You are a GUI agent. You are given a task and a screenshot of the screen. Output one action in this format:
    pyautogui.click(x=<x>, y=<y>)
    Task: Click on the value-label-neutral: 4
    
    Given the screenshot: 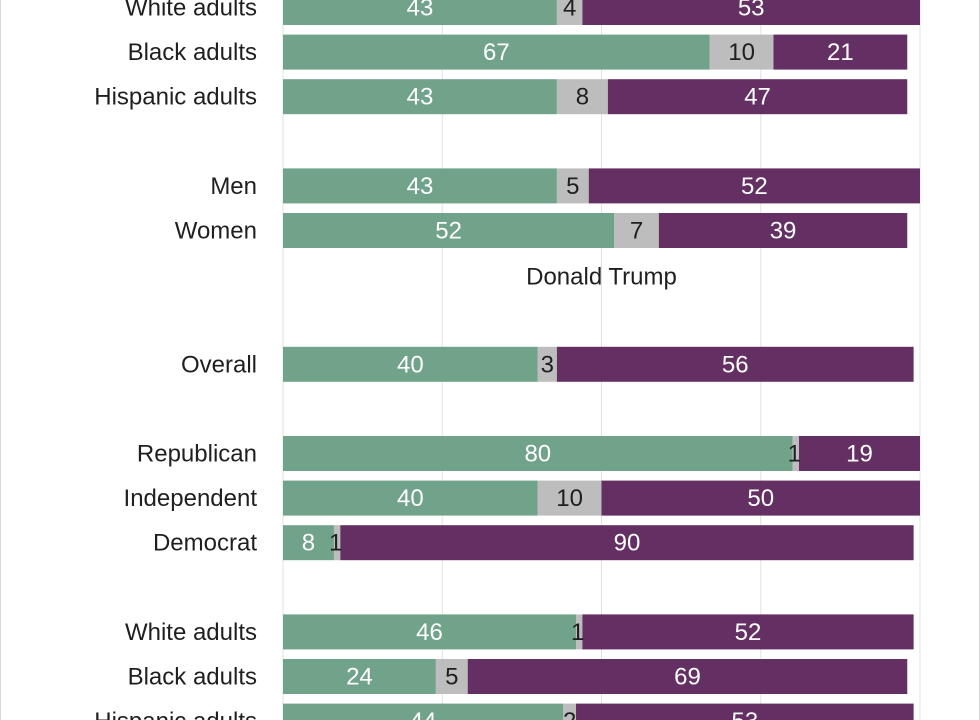 What is the action you would take?
    pyautogui.click(x=569, y=11)
    